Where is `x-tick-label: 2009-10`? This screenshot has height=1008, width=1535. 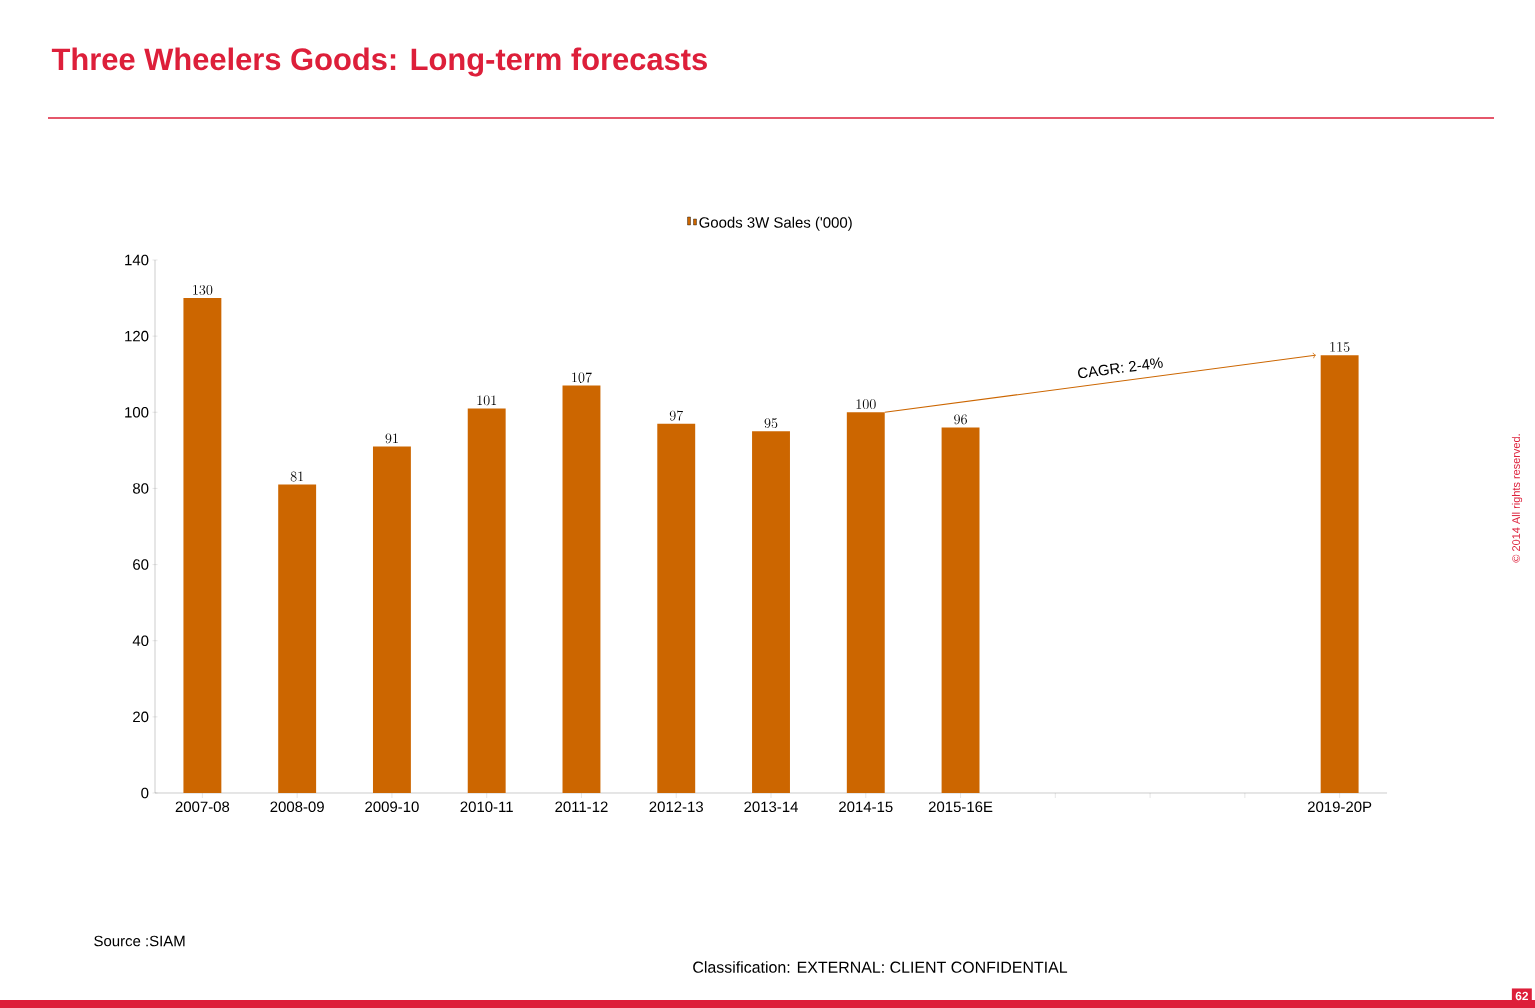 x-tick-label: 2009-10 is located at coordinates (392, 807).